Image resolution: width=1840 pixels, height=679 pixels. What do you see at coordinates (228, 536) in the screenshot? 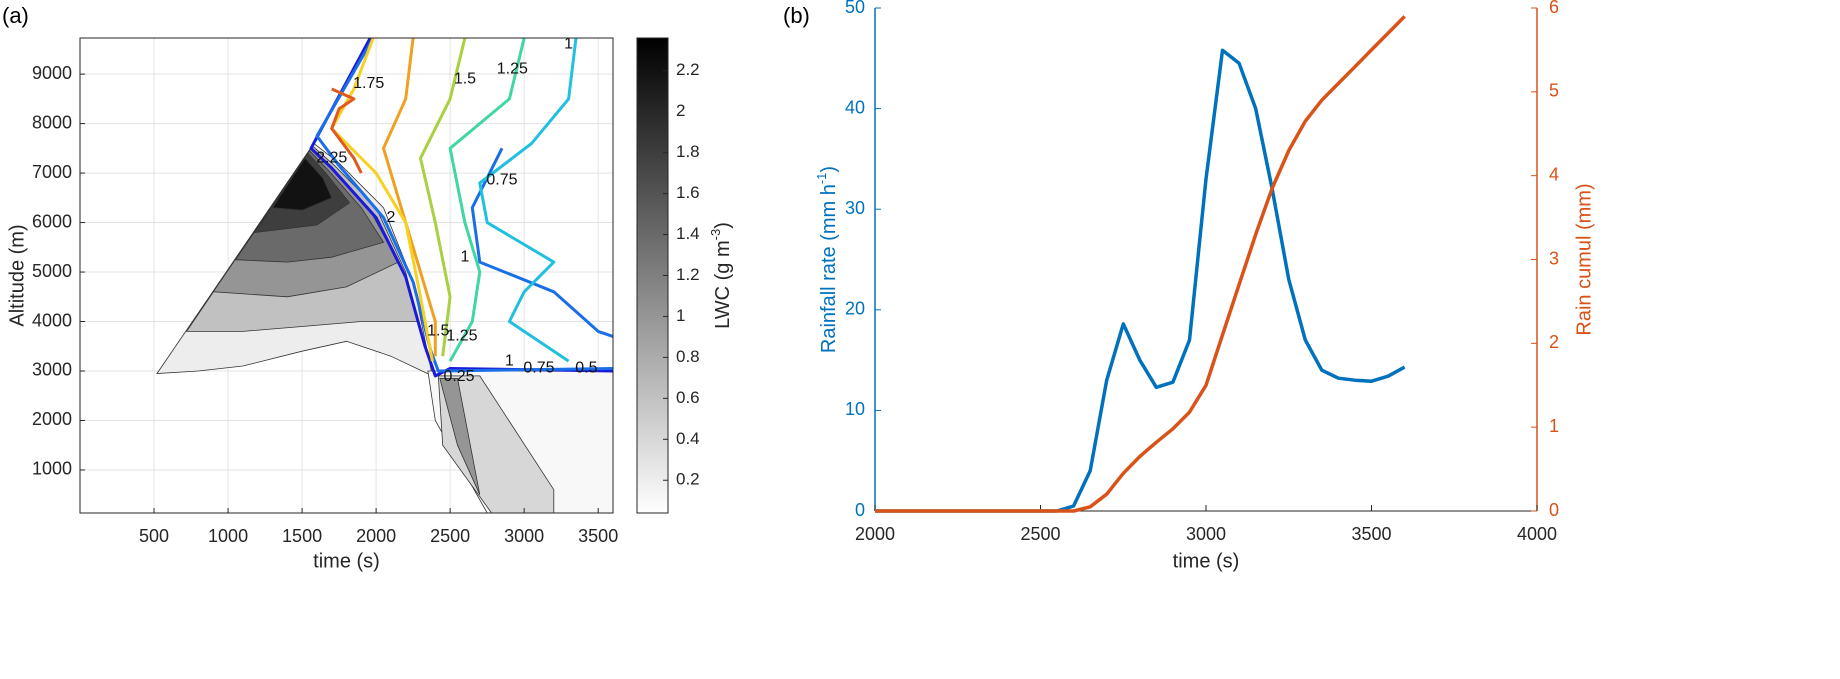
I see `x-tick-label: 1000` at bounding box center [228, 536].